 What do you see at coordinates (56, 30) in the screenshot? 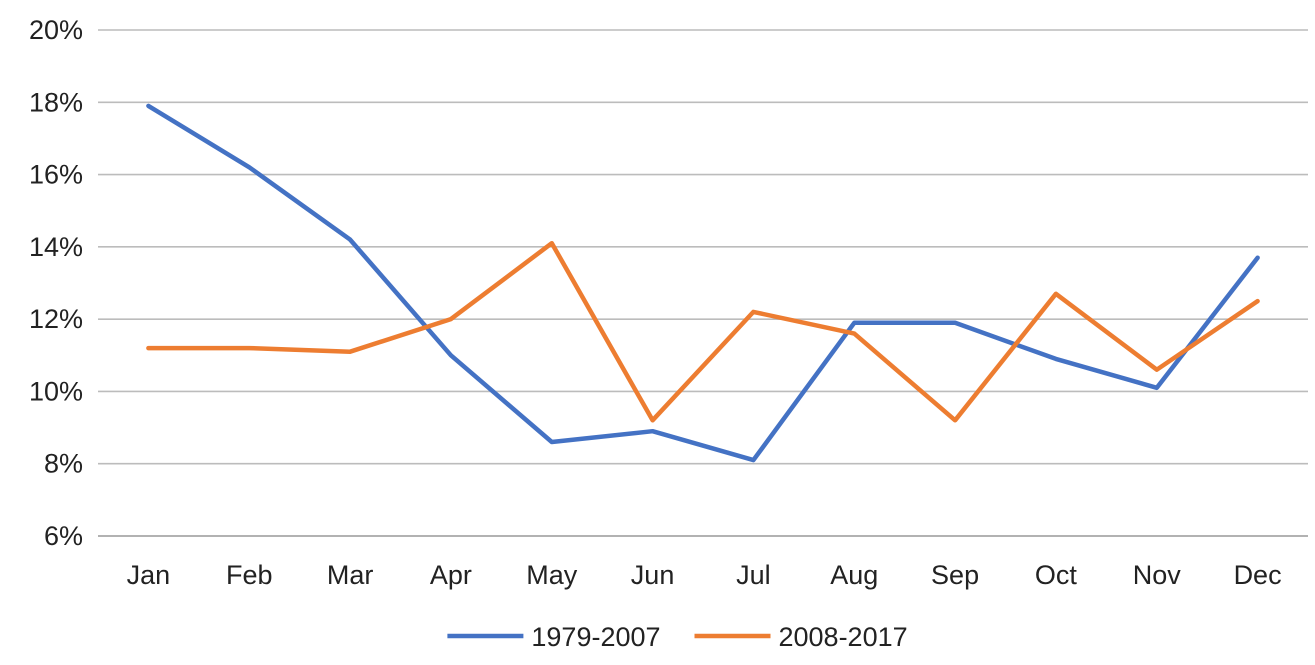
I see `y-tick-label: 20%` at bounding box center [56, 30].